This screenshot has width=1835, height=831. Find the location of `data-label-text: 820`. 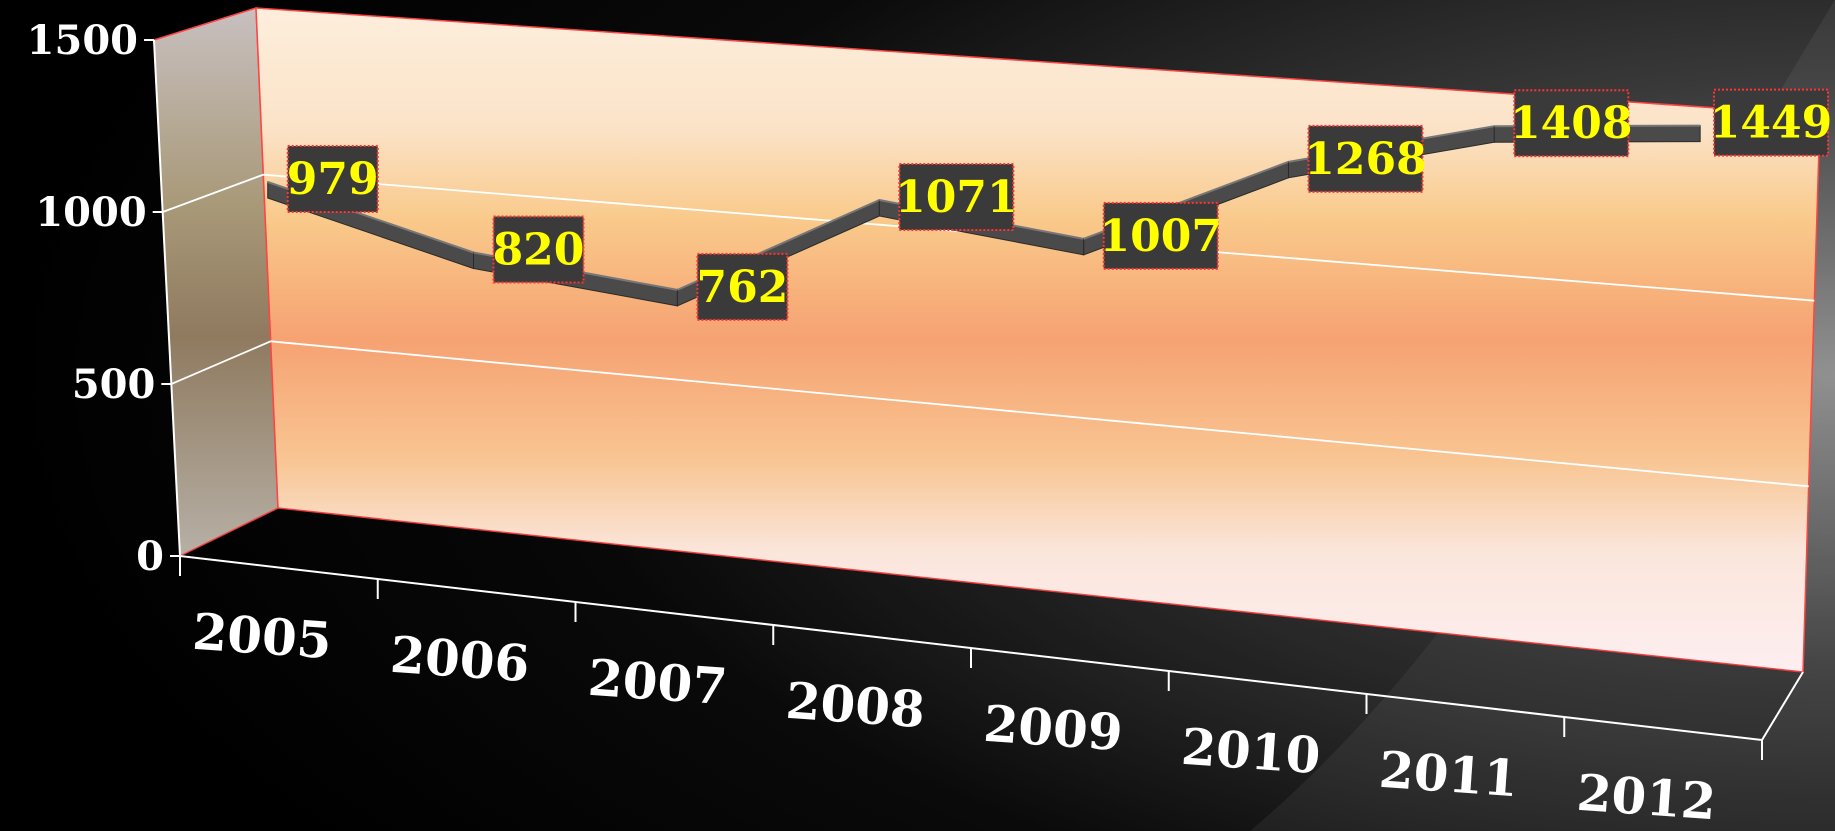

data-label-text: 820 is located at coordinates (539, 249).